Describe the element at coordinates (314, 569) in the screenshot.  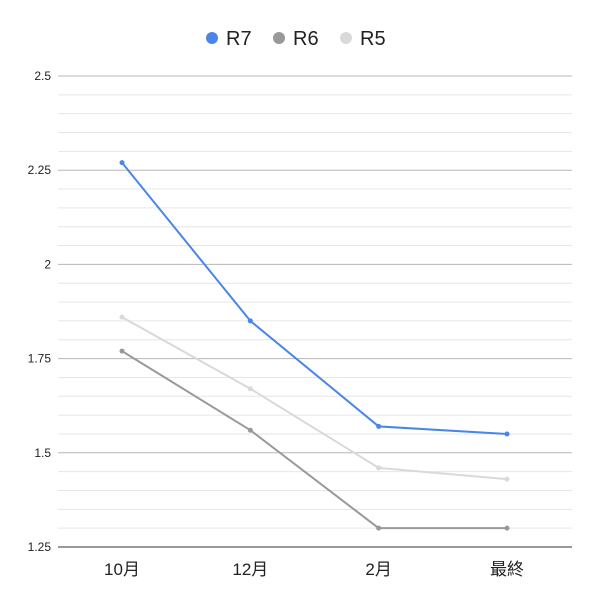
I see `x-axis: 10月 12月 2月 最終` at that location.